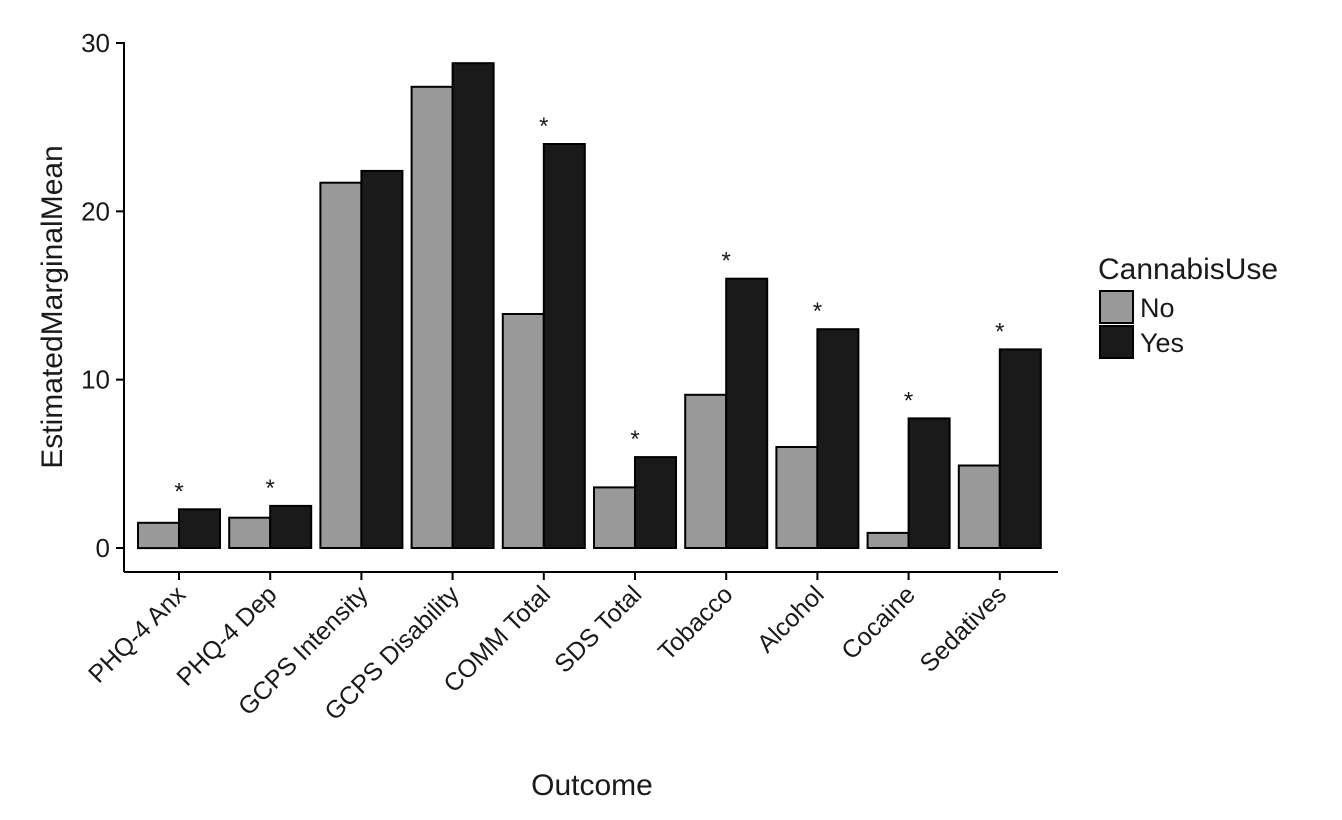 The height and width of the screenshot is (820, 1342). I want to click on x-axis-title: Outcome, so click(592, 785).